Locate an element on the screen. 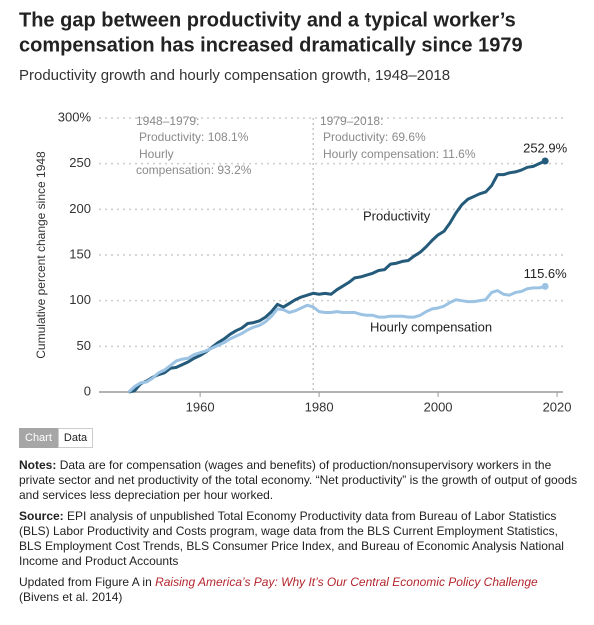  source-label: Source: is located at coordinates (41, 516).